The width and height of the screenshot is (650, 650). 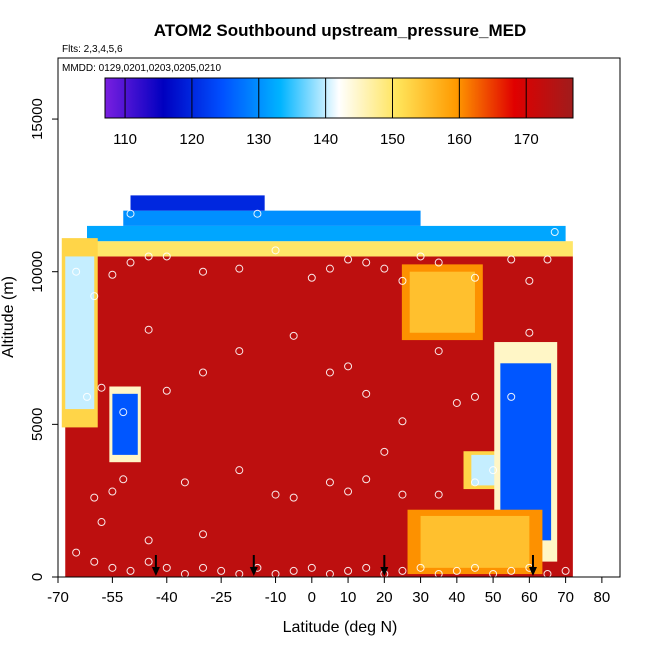 I want to click on chart-title: ATOM2 Southbound upstream_pressure_MED, so click(x=340, y=30).